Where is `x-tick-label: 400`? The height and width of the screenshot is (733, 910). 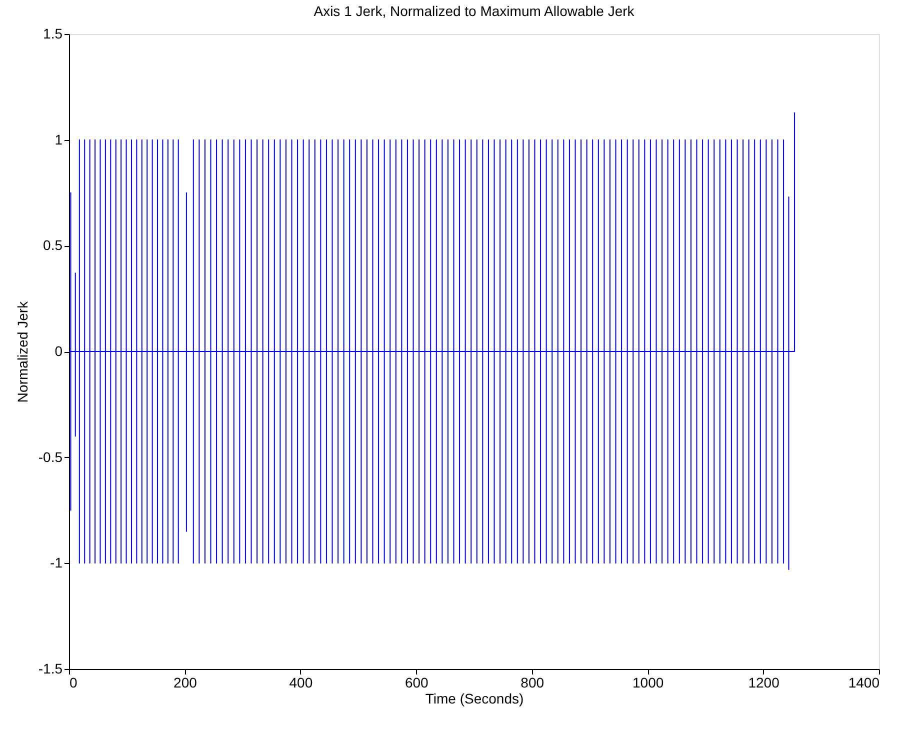
x-tick-label: 400 is located at coordinates (301, 682).